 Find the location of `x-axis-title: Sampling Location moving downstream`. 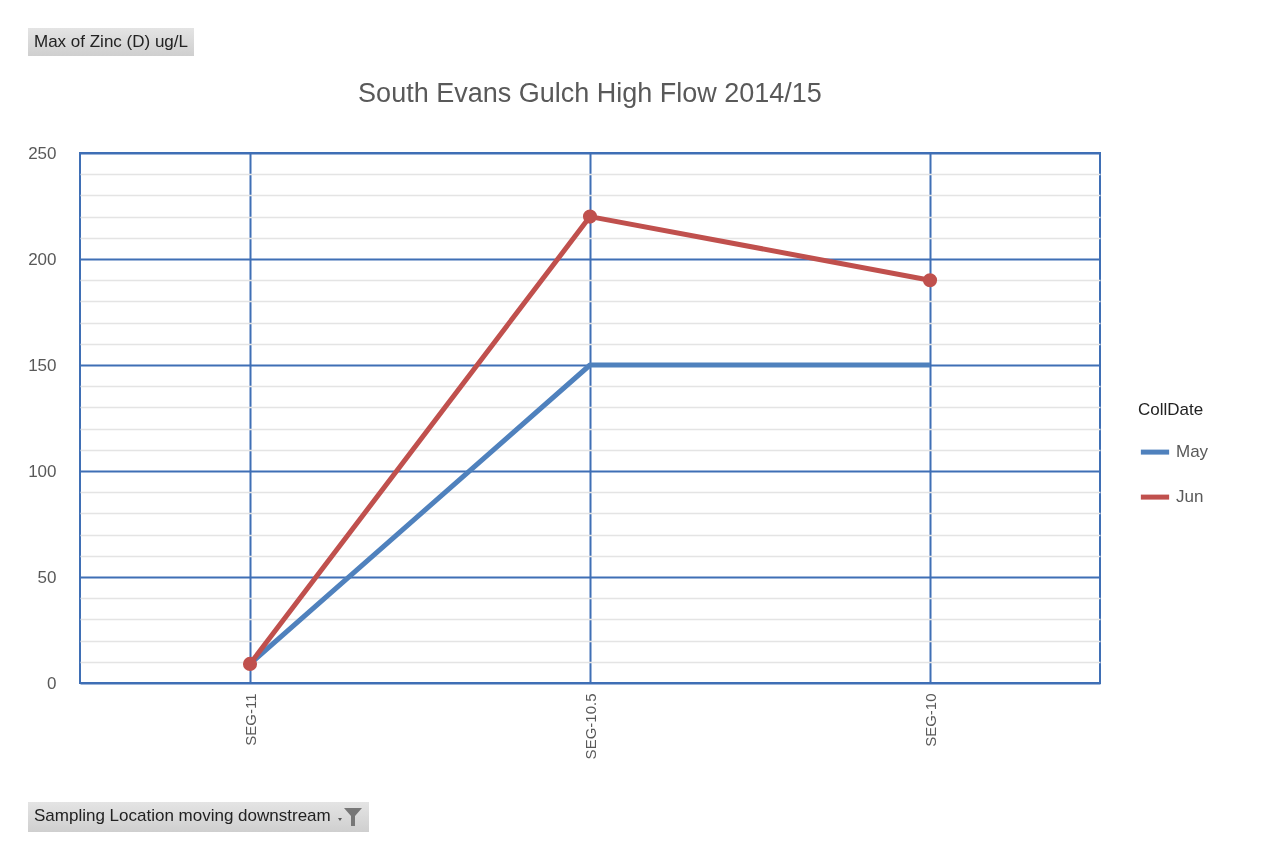

x-axis-title: Sampling Location moving downstream is located at coordinates (182, 816).